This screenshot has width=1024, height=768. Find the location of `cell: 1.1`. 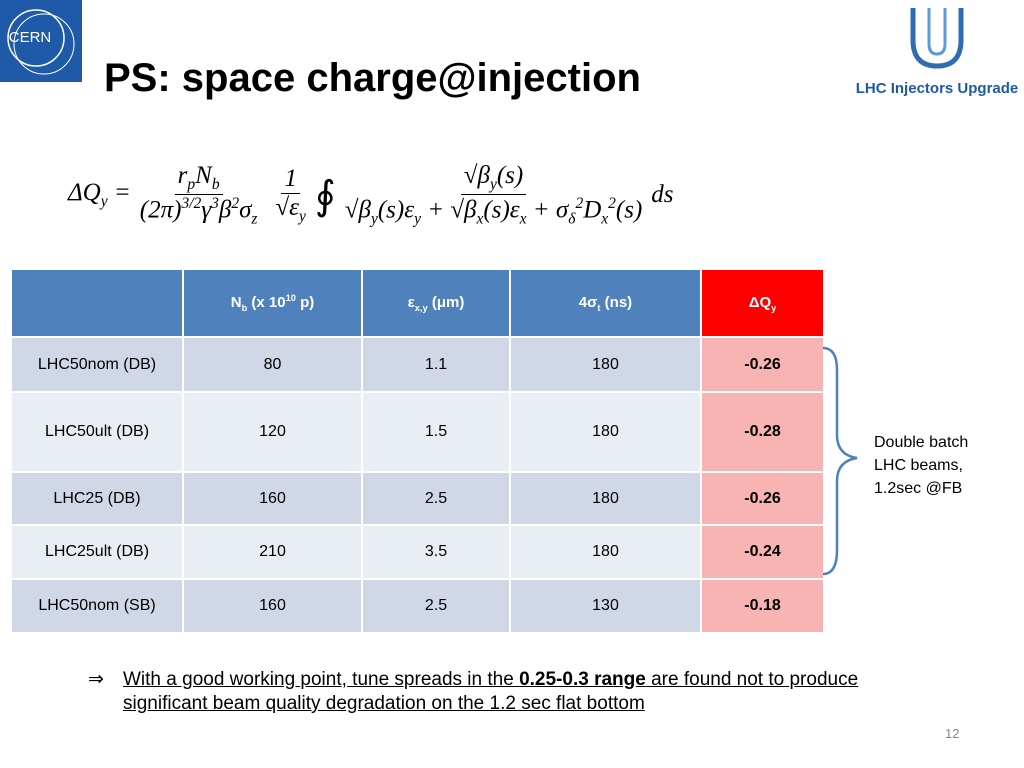

cell: 1.1 is located at coordinates (436, 364).